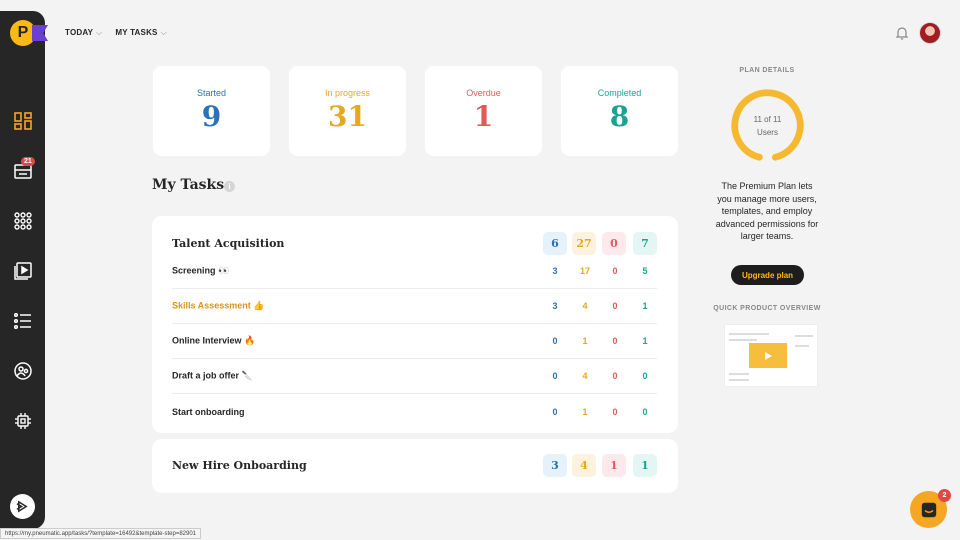 Image resolution: width=960 pixels, height=540 pixels. Describe the element at coordinates (645, 465) in the screenshot. I see `total-completed-pill: 1` at that location.